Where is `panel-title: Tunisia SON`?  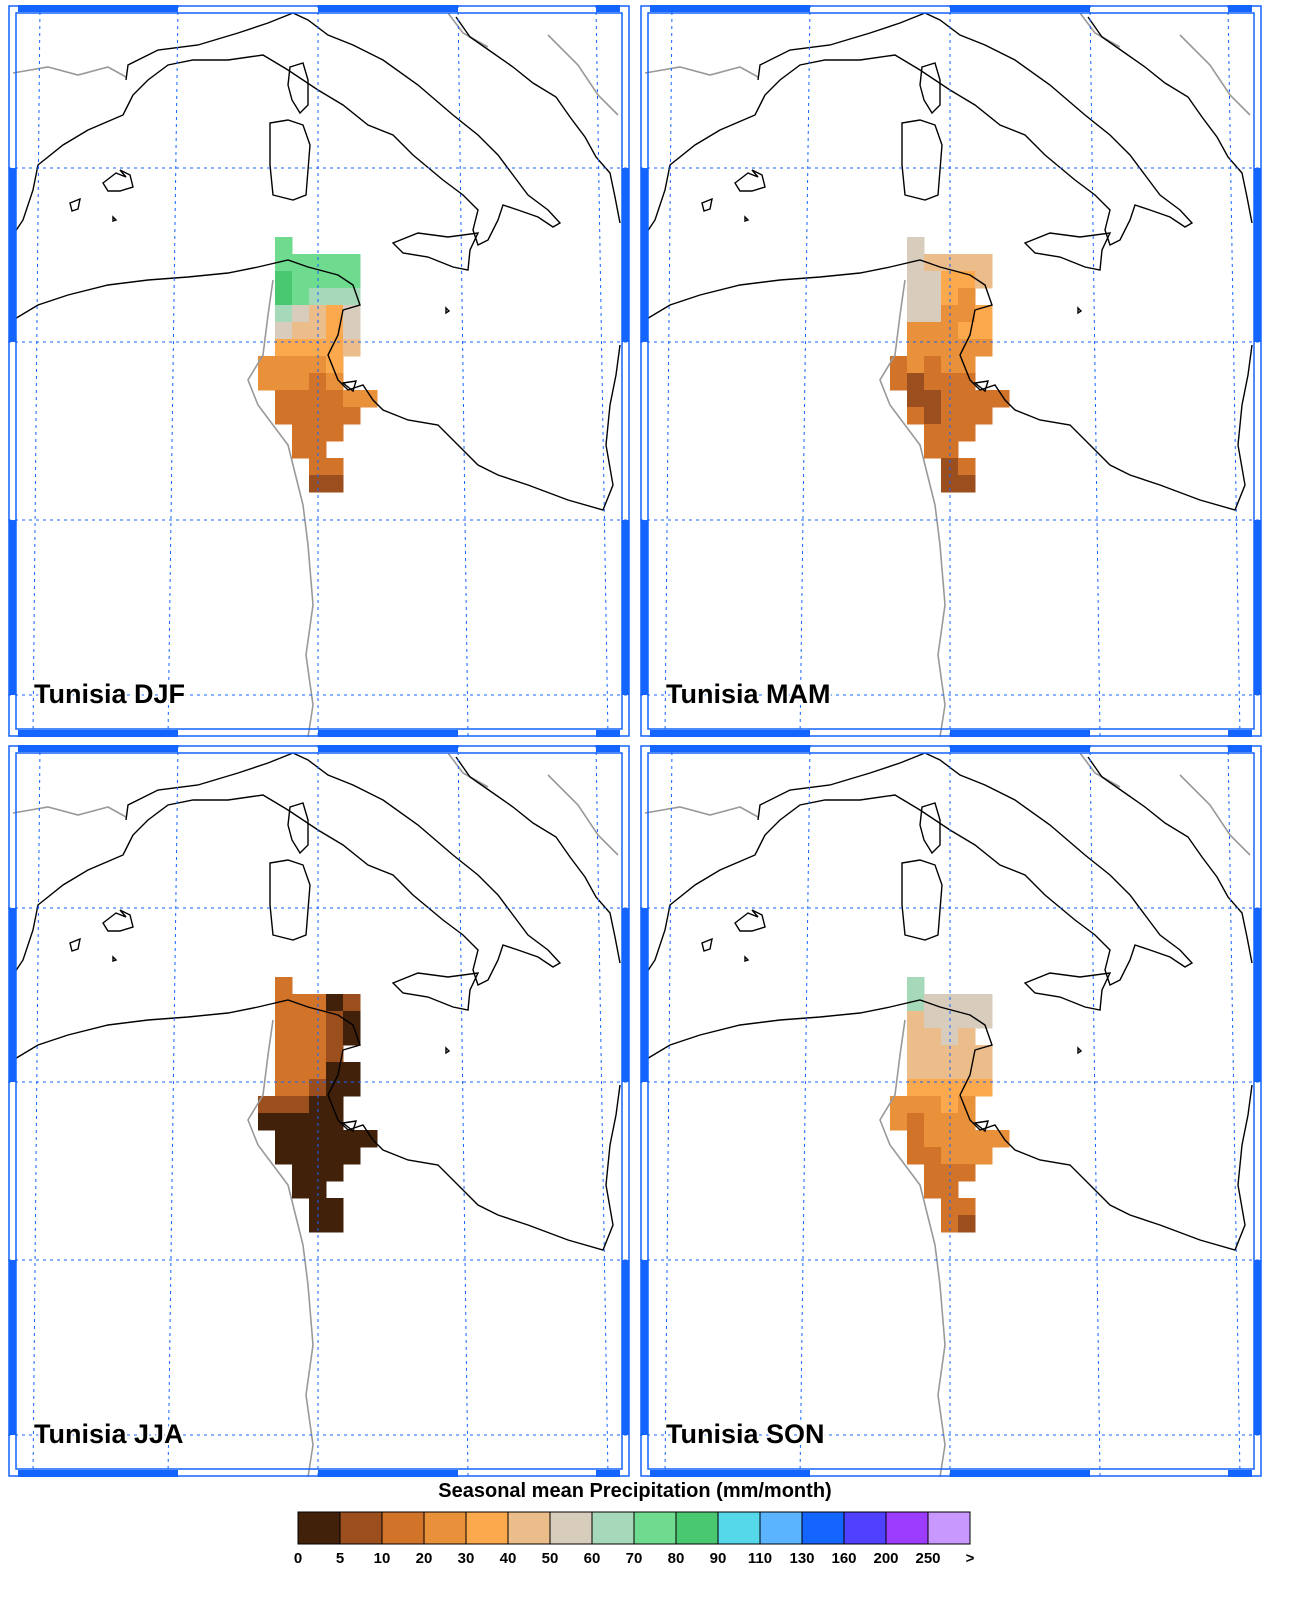 panel-title: Tunisia SON is located at coordinates (745, 1434).